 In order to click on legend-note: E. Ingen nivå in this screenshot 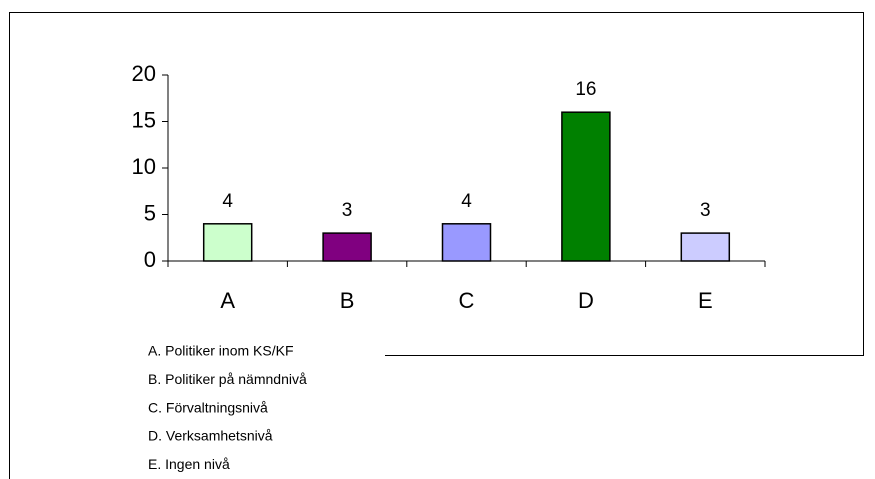, I will do `click(189, 464)`.